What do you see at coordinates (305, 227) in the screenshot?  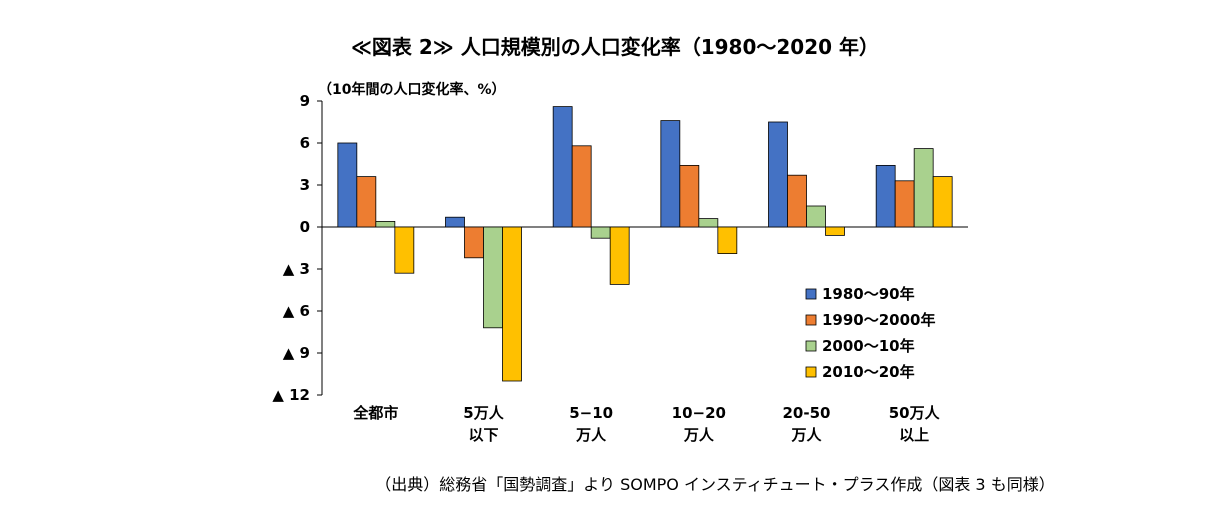 I see `y-tick-label: 0` at bounding box center [305, 227].